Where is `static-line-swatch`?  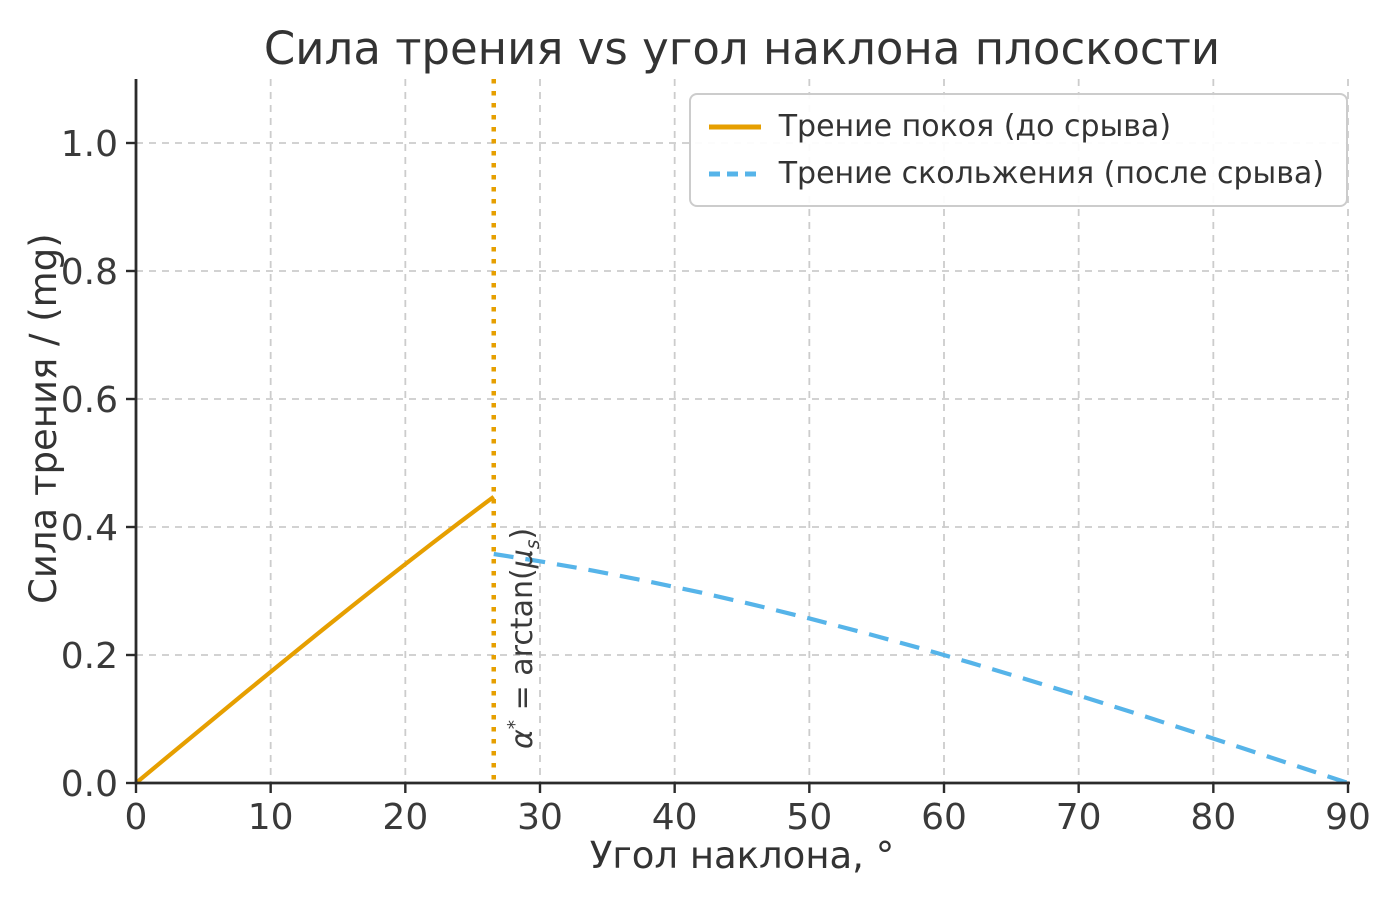
static-line-swatch is located at coordinates (734, 126).